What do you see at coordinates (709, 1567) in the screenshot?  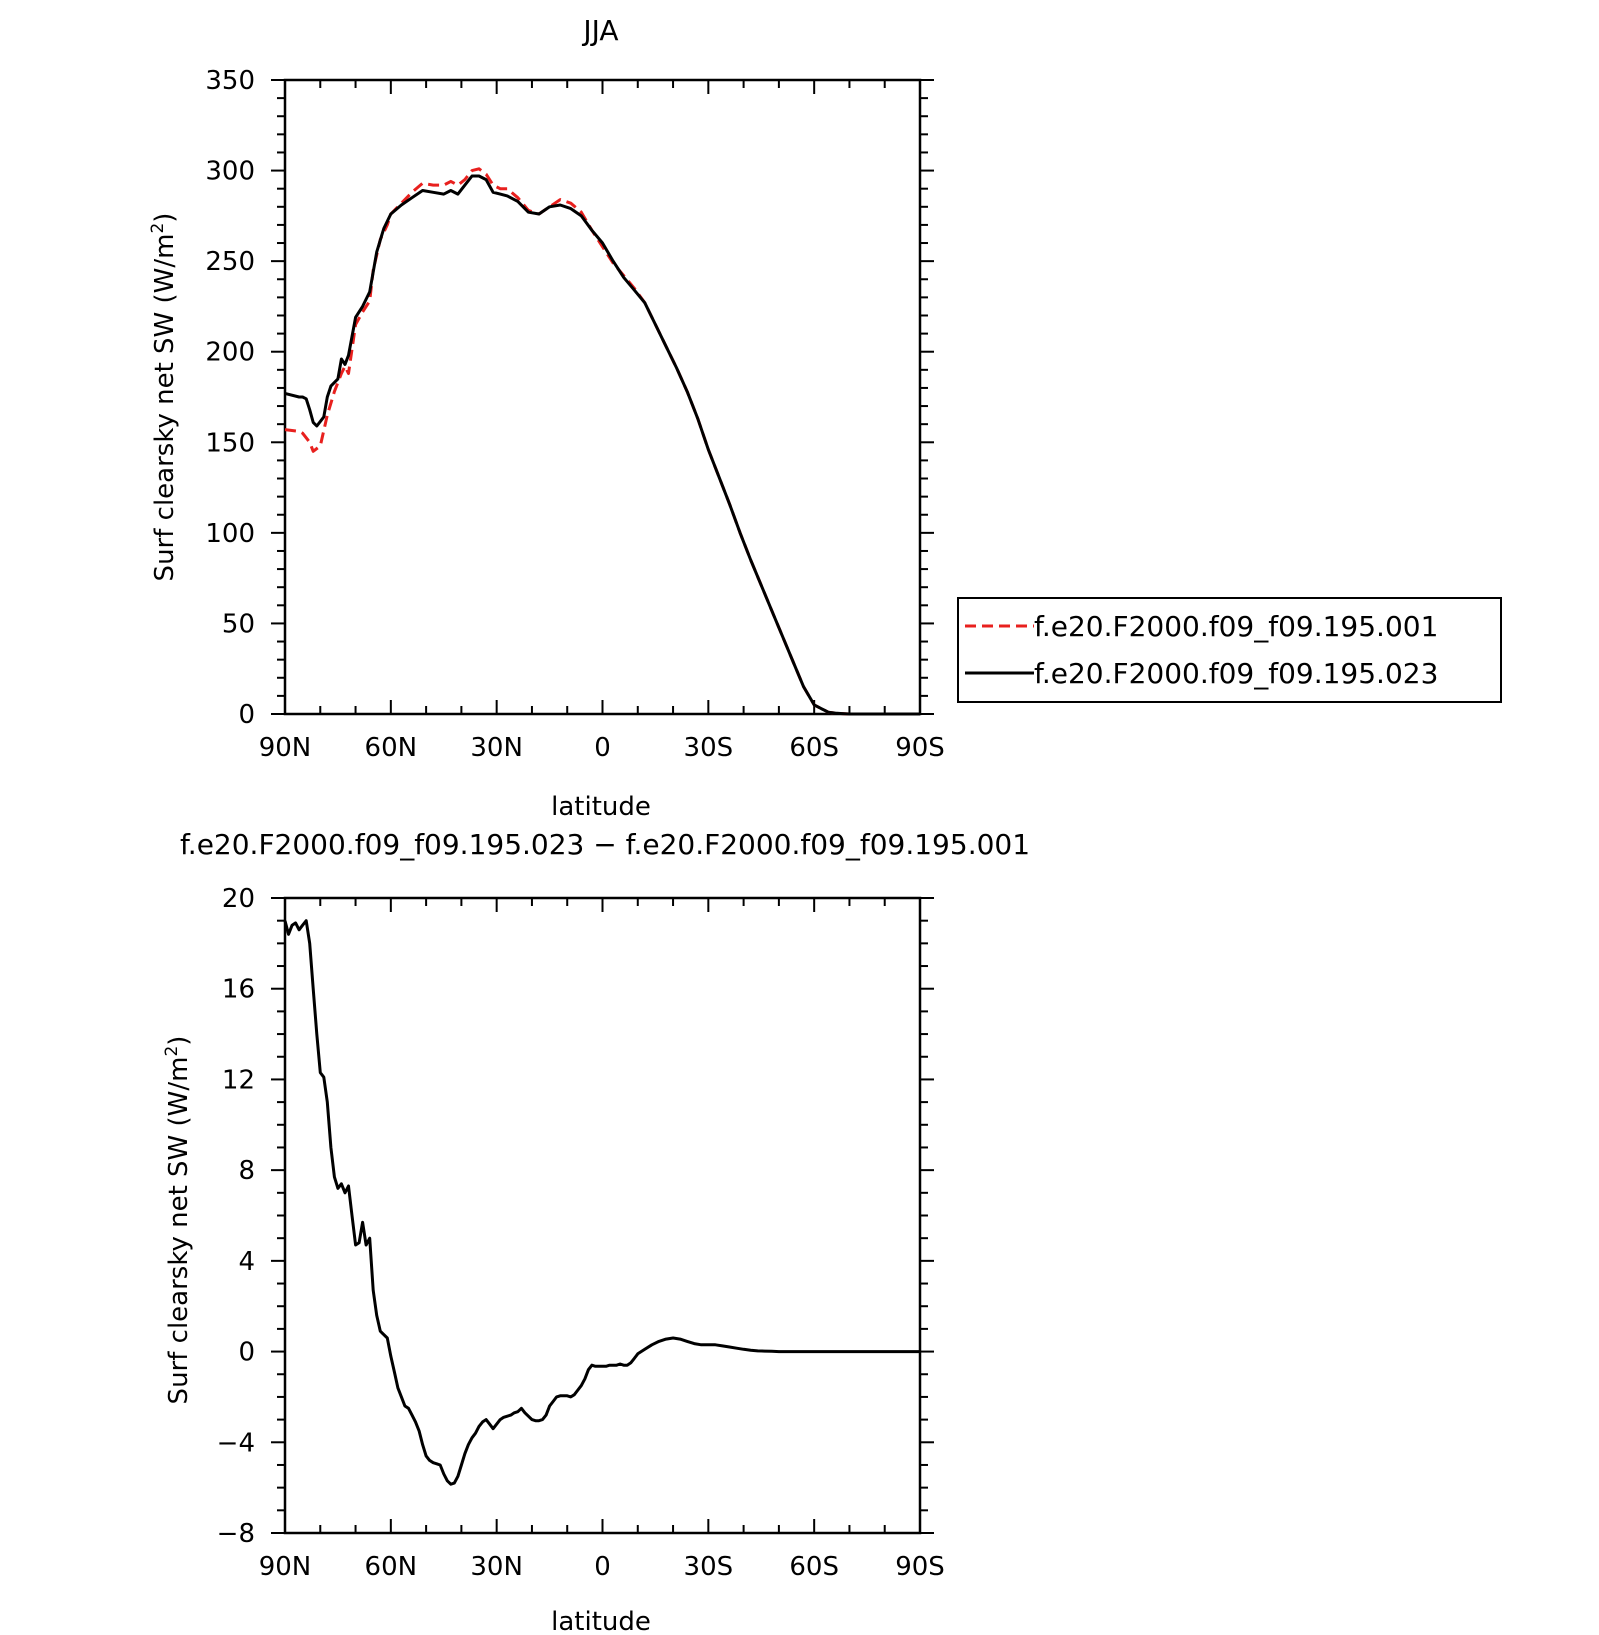 I see `difference-x-tick-label: 30S` at bounding box center [709, 1567].